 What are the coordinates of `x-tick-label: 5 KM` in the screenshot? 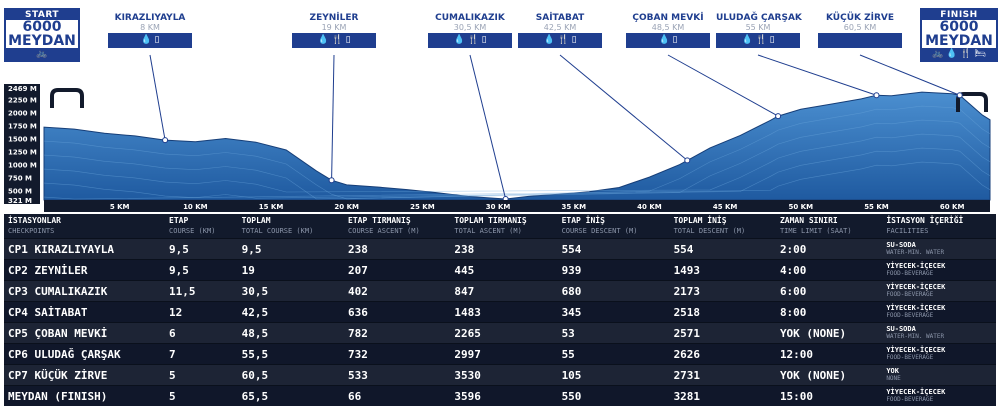 It's located at (120, 207).